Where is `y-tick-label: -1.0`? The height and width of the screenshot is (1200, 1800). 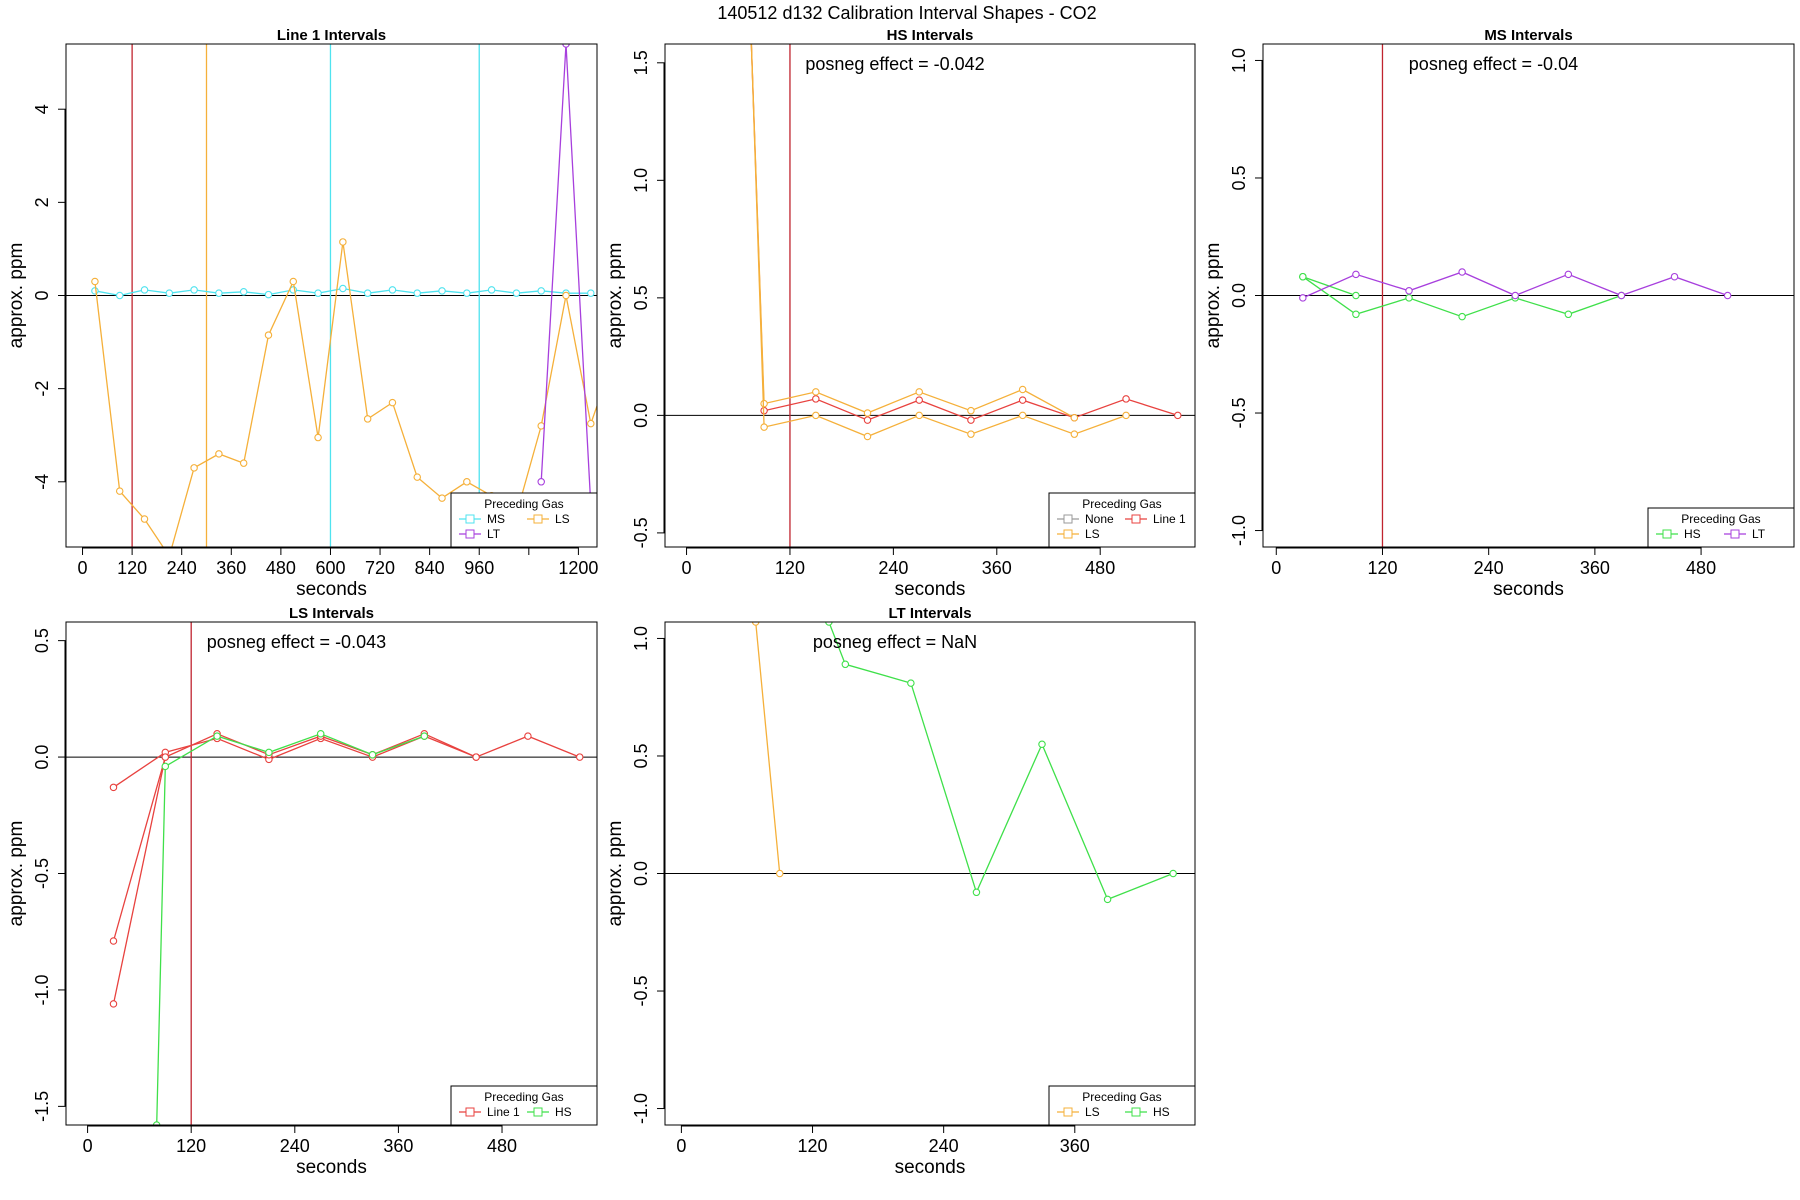 y-tick-label: -1.0 is located at coordinates (42, 989).